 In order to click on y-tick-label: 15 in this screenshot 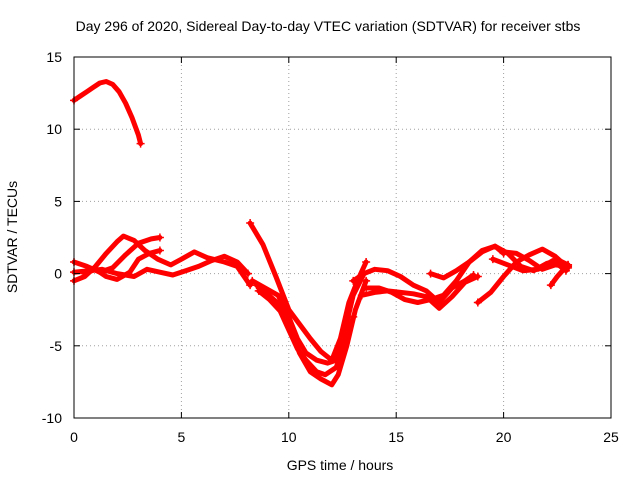, I will do `click(54, 57)`.